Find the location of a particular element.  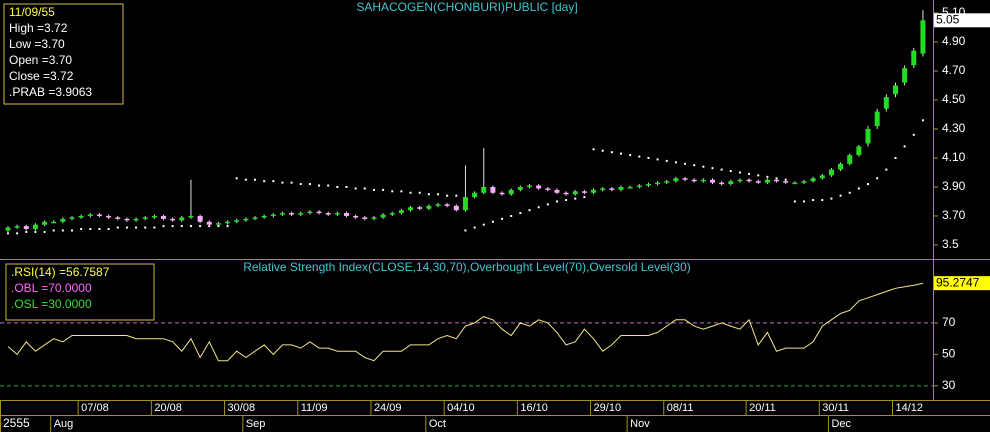

info-line: .OSL =30.0000 is located at coordinates (51, 304).